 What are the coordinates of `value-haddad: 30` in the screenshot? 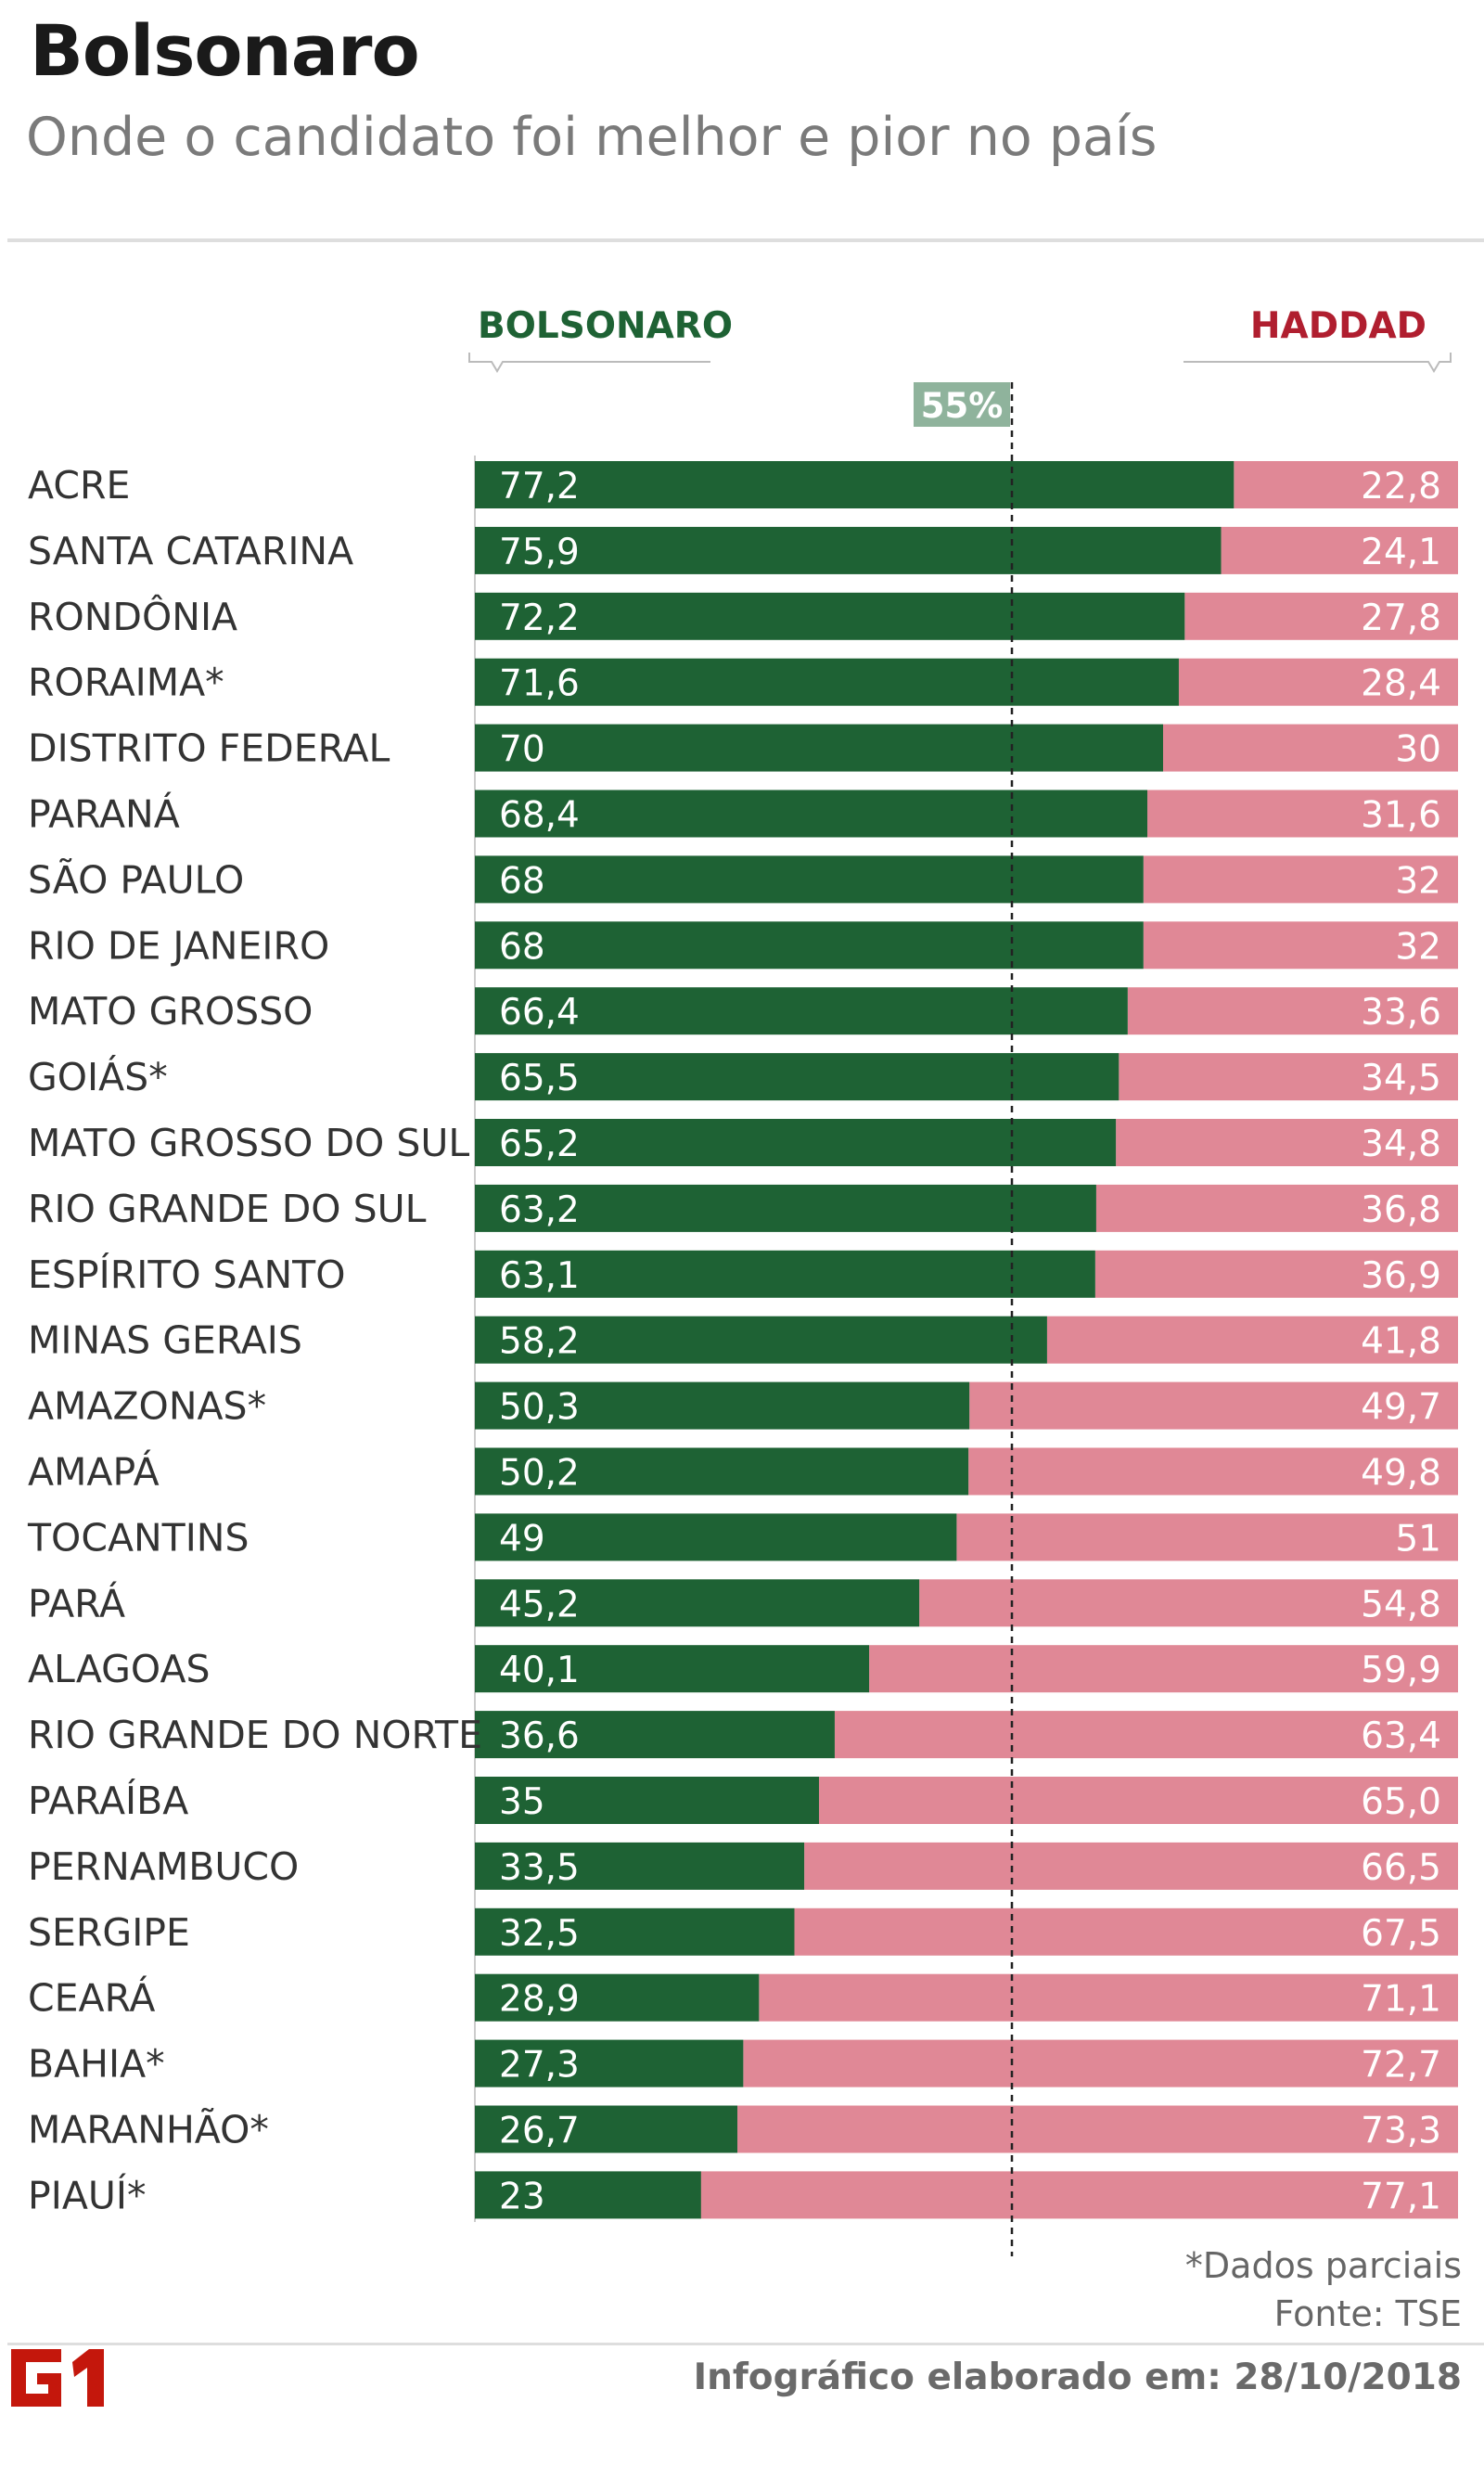 It's located at (1418, 750).